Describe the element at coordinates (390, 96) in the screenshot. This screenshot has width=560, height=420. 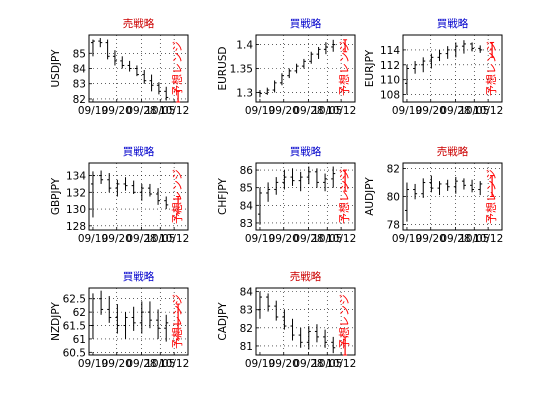
I see `y-tick-label: 108` at that location.